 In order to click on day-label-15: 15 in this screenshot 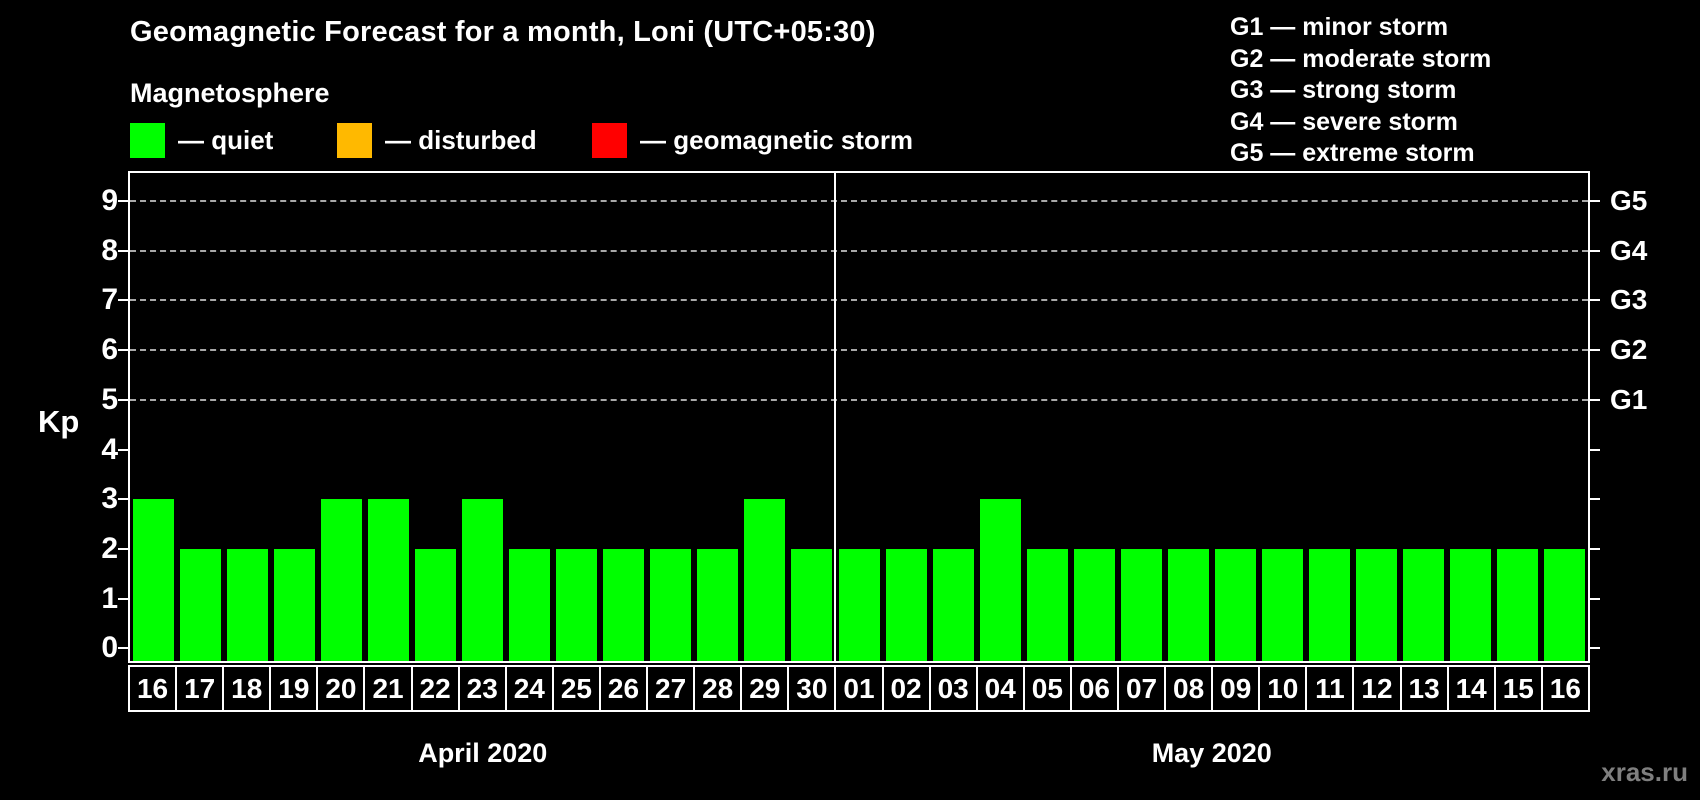, I will do `click(1518, 688)`.